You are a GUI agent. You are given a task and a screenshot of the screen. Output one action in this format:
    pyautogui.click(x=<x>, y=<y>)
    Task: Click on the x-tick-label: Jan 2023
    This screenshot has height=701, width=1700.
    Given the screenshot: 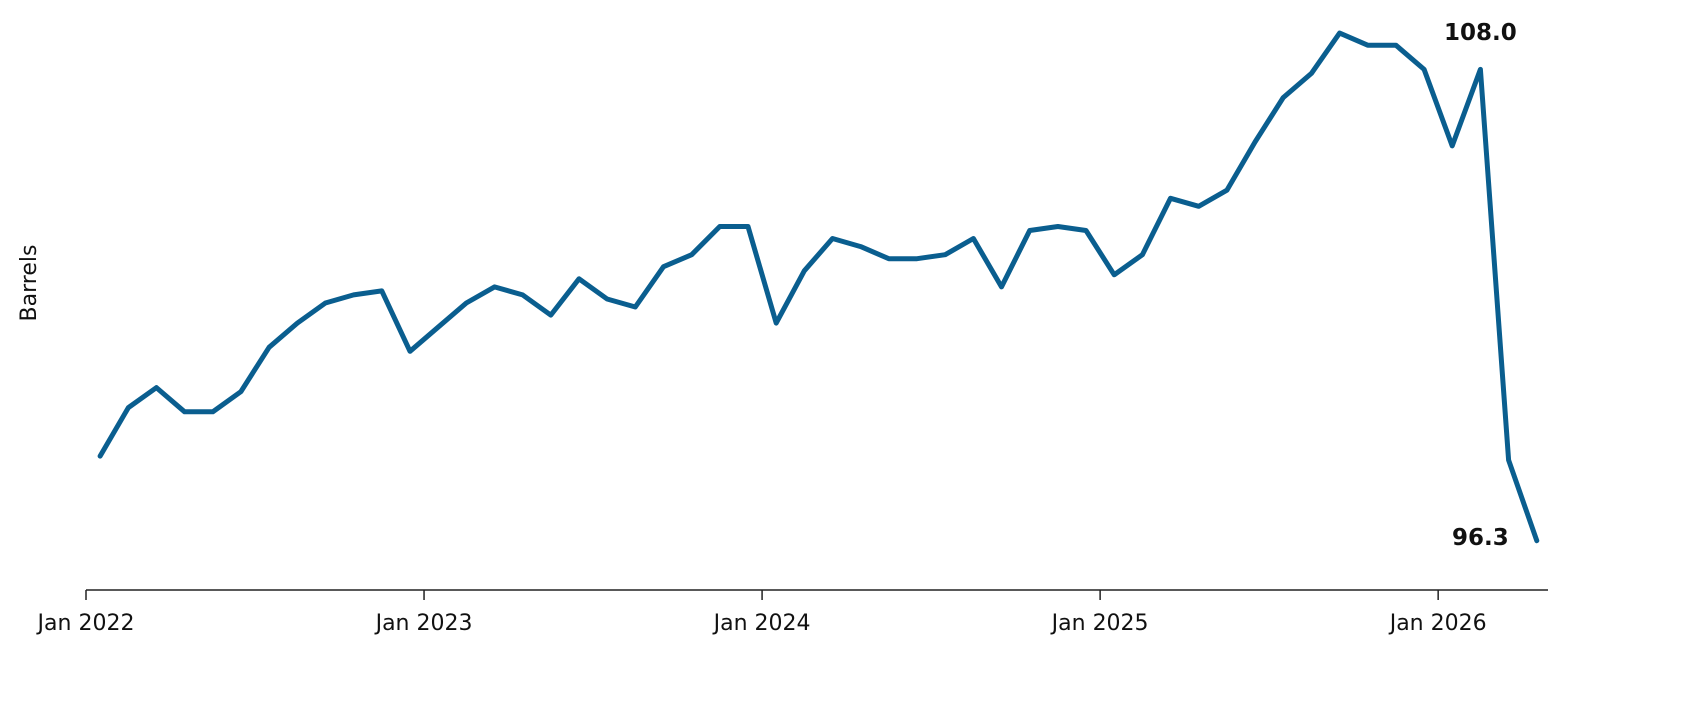 What is the action you would take?
    pyautogui.click(x=423, y=623)
    